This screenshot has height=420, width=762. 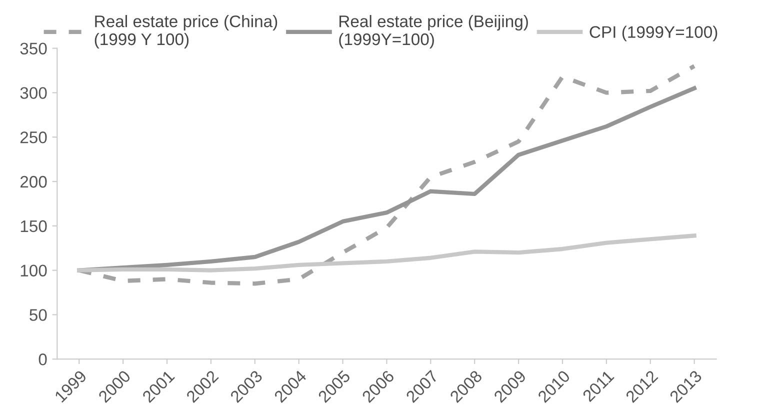 I want to click on y-tick-label: 200, so click(x=33, y=182).